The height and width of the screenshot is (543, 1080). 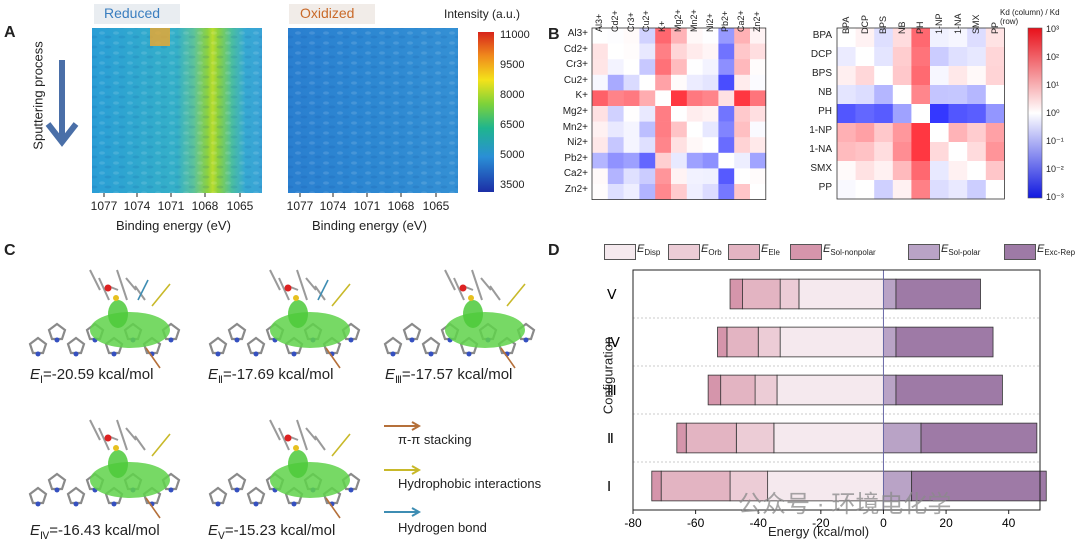 I want to click on cation-col-label: K+, so click(x=662, y=26).